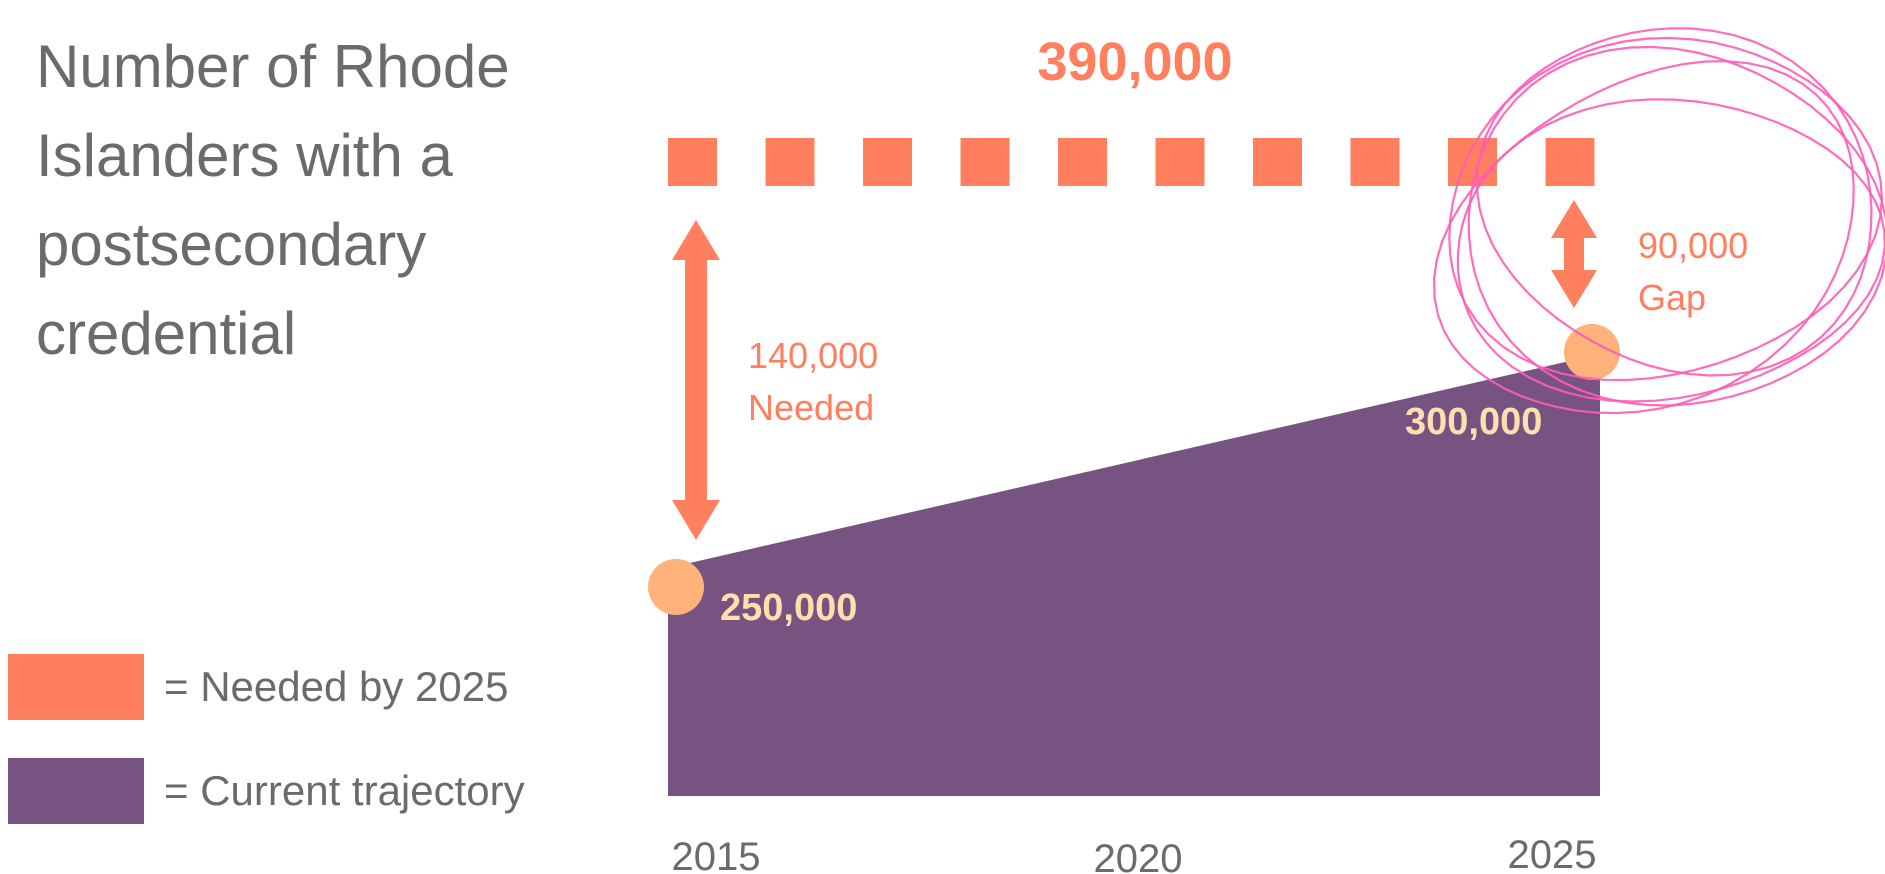  I want to click on legend-label-current: = Current trajectory, so click(344, 790).